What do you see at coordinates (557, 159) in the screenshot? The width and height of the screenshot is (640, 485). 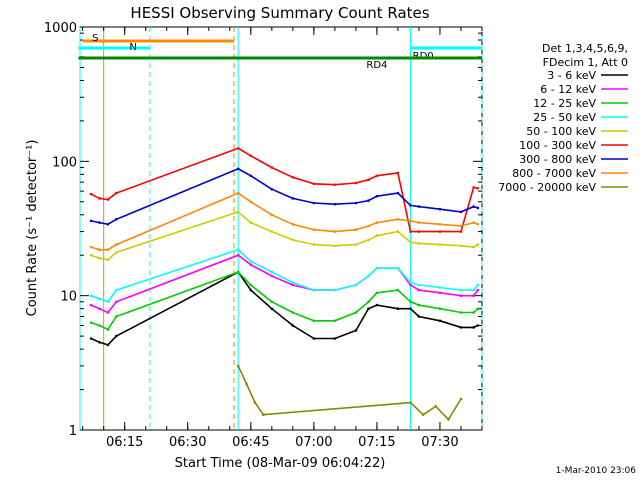 I see `legend-label-6: 300 - 800 keV` at bounding box center [557, 159].